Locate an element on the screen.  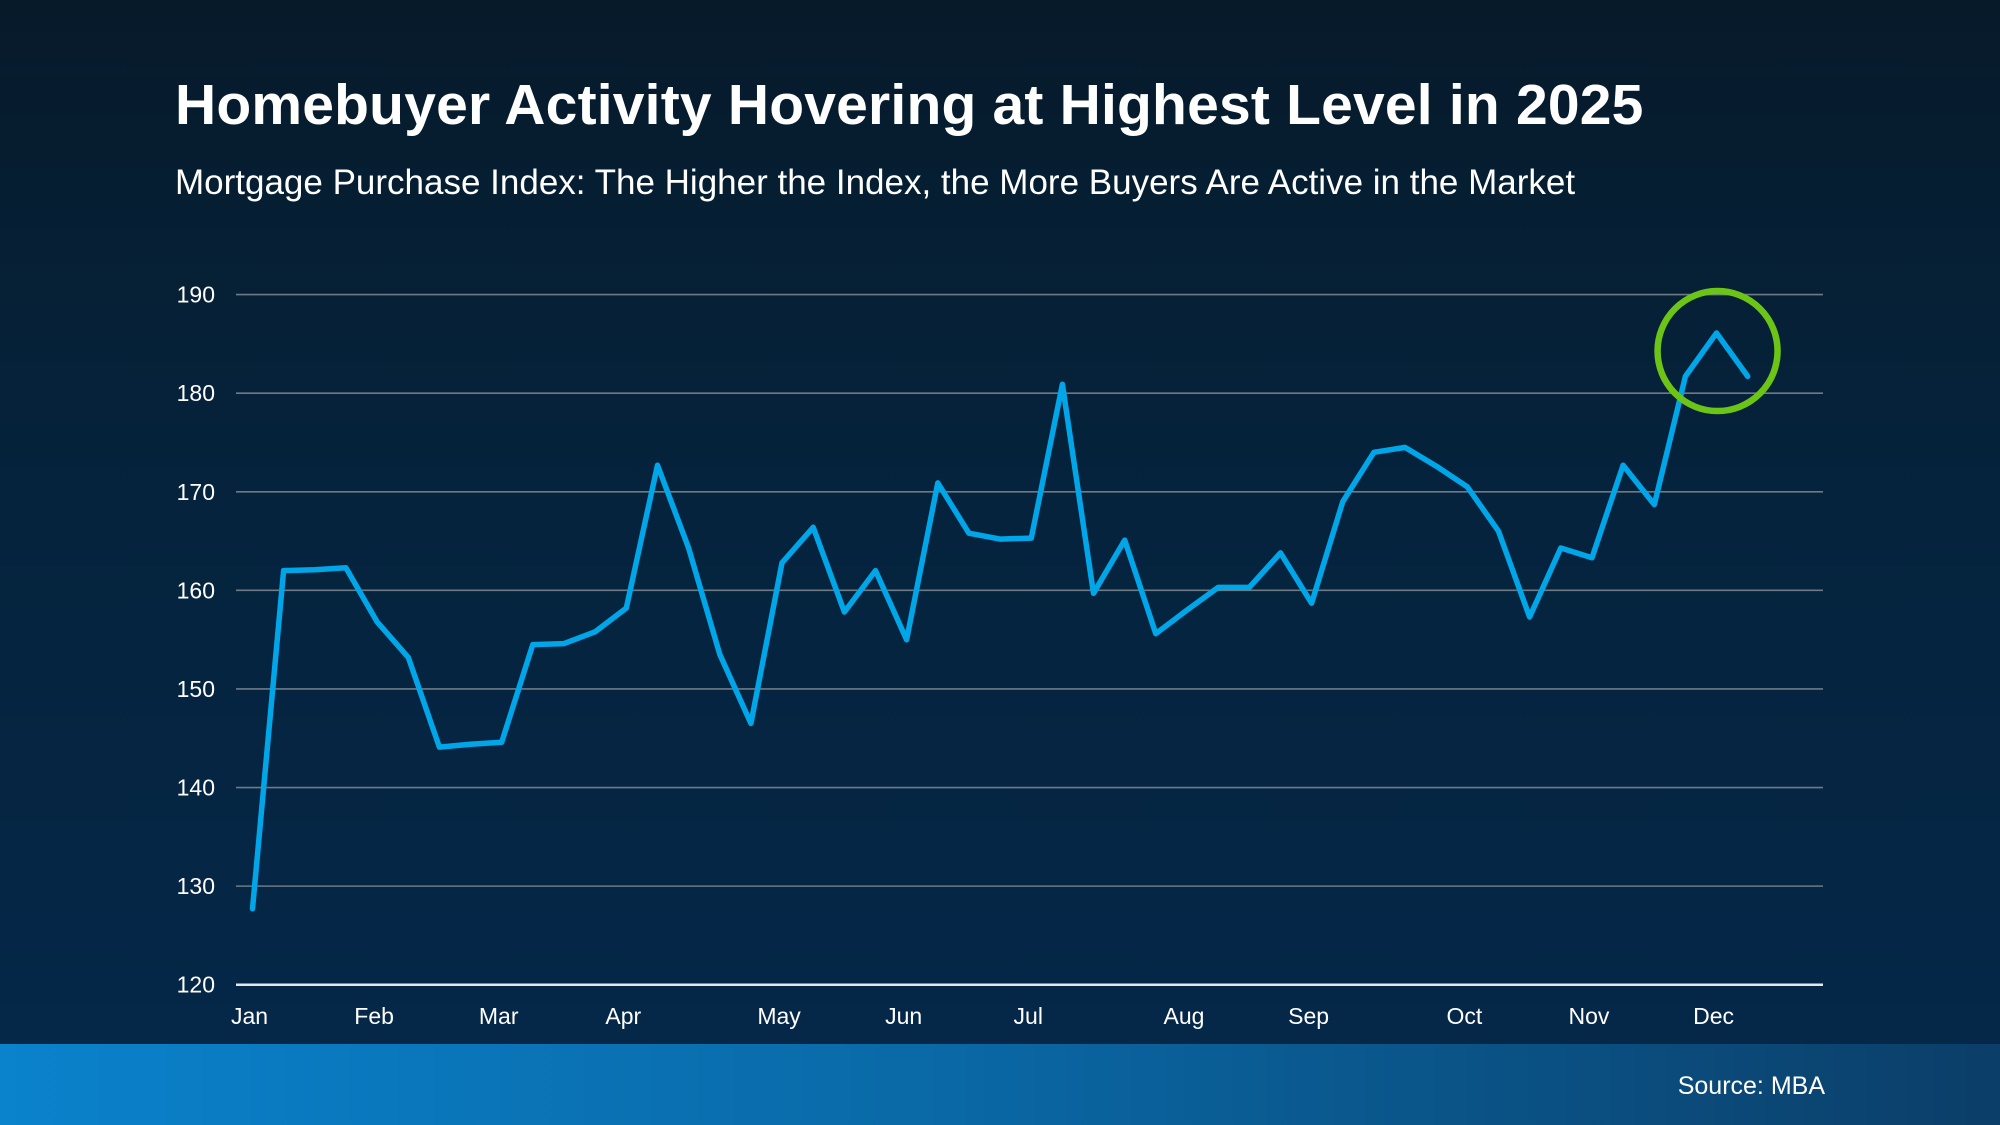
x-tick-label: Aug is located at coordinates (1184, 1016).